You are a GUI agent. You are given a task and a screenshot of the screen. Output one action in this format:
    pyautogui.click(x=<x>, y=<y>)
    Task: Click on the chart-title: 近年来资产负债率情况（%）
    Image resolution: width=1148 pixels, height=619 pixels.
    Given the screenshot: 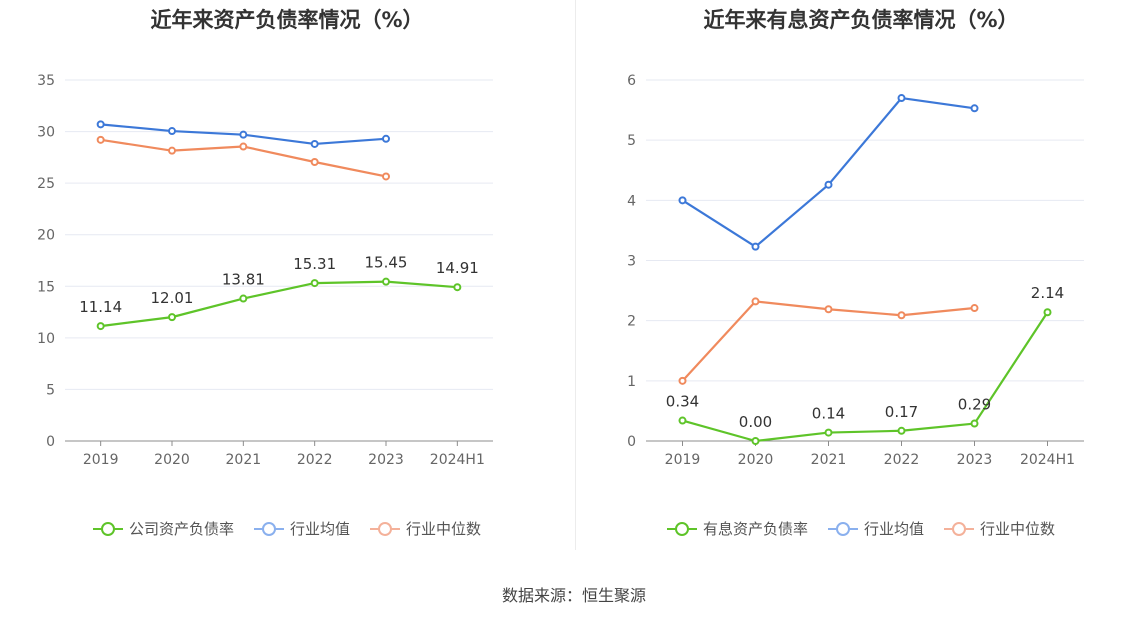 What is the action you would take?
    pyautogui.click(x=287, y=20)
    